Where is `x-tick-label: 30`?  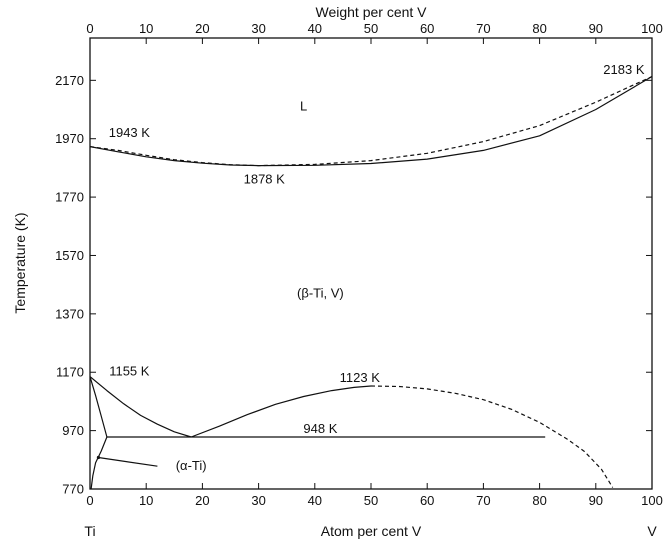
x-tick-label: 30 is located at coordinates (258, 500).